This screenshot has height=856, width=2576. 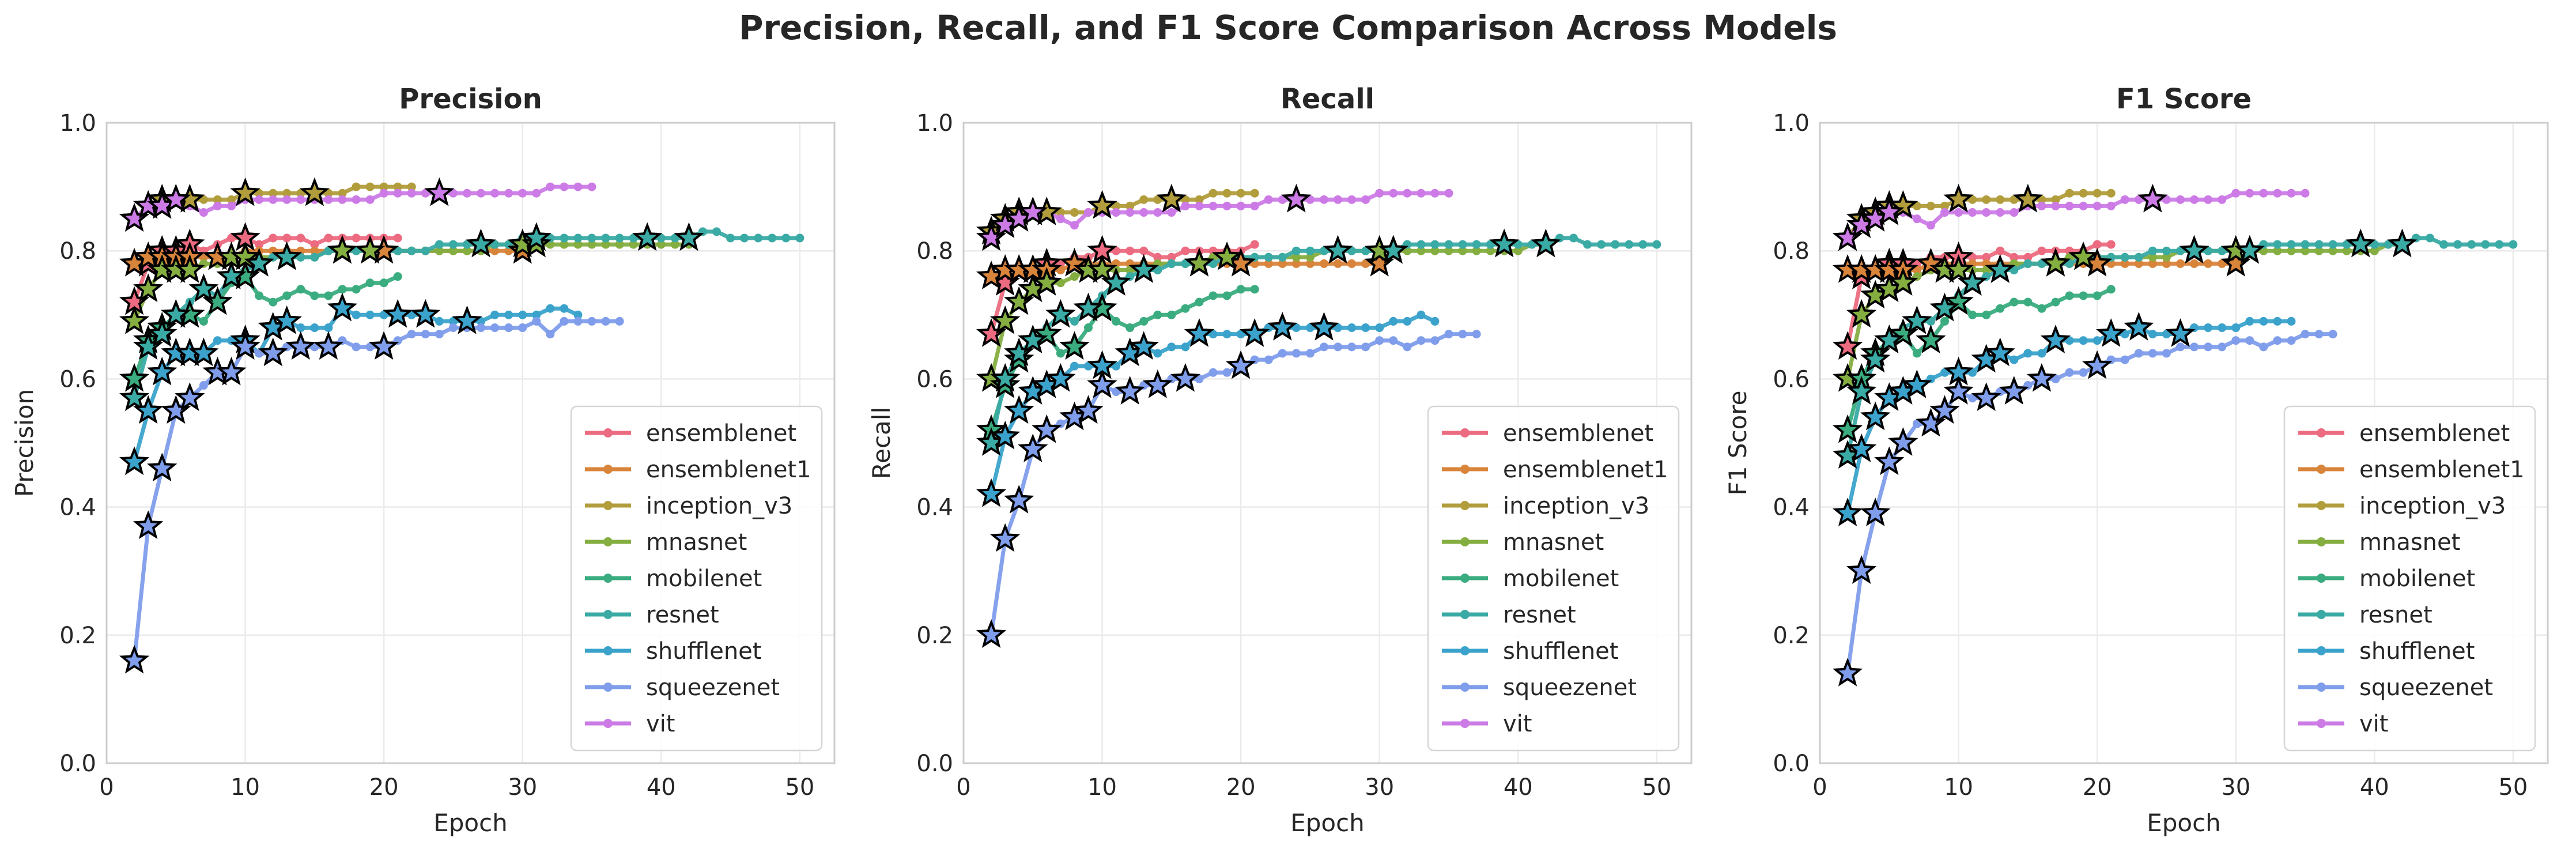 I want to click on y-tick-label: 0.4, so click(x=1791, y=508).